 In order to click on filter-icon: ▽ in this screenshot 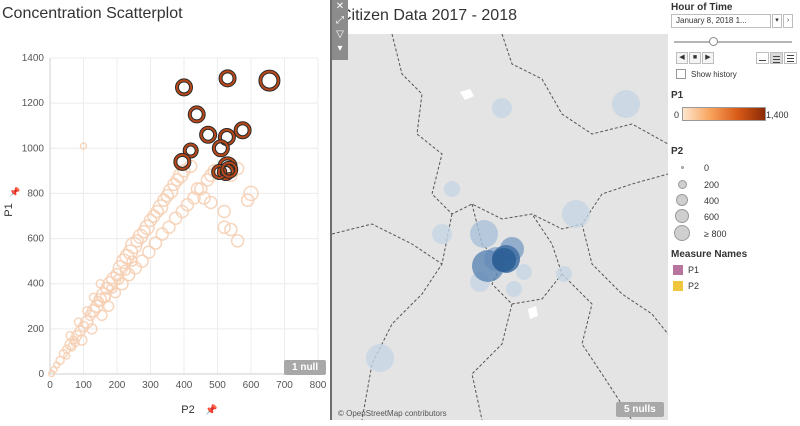, I will do `click(340, 34)`.